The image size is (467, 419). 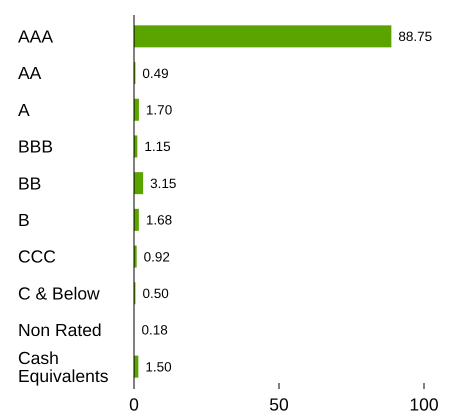 What do you see at coordinates (24, 220) in the screenshot?
I see `y-tick-label: B` at bounding box center [24, 220].